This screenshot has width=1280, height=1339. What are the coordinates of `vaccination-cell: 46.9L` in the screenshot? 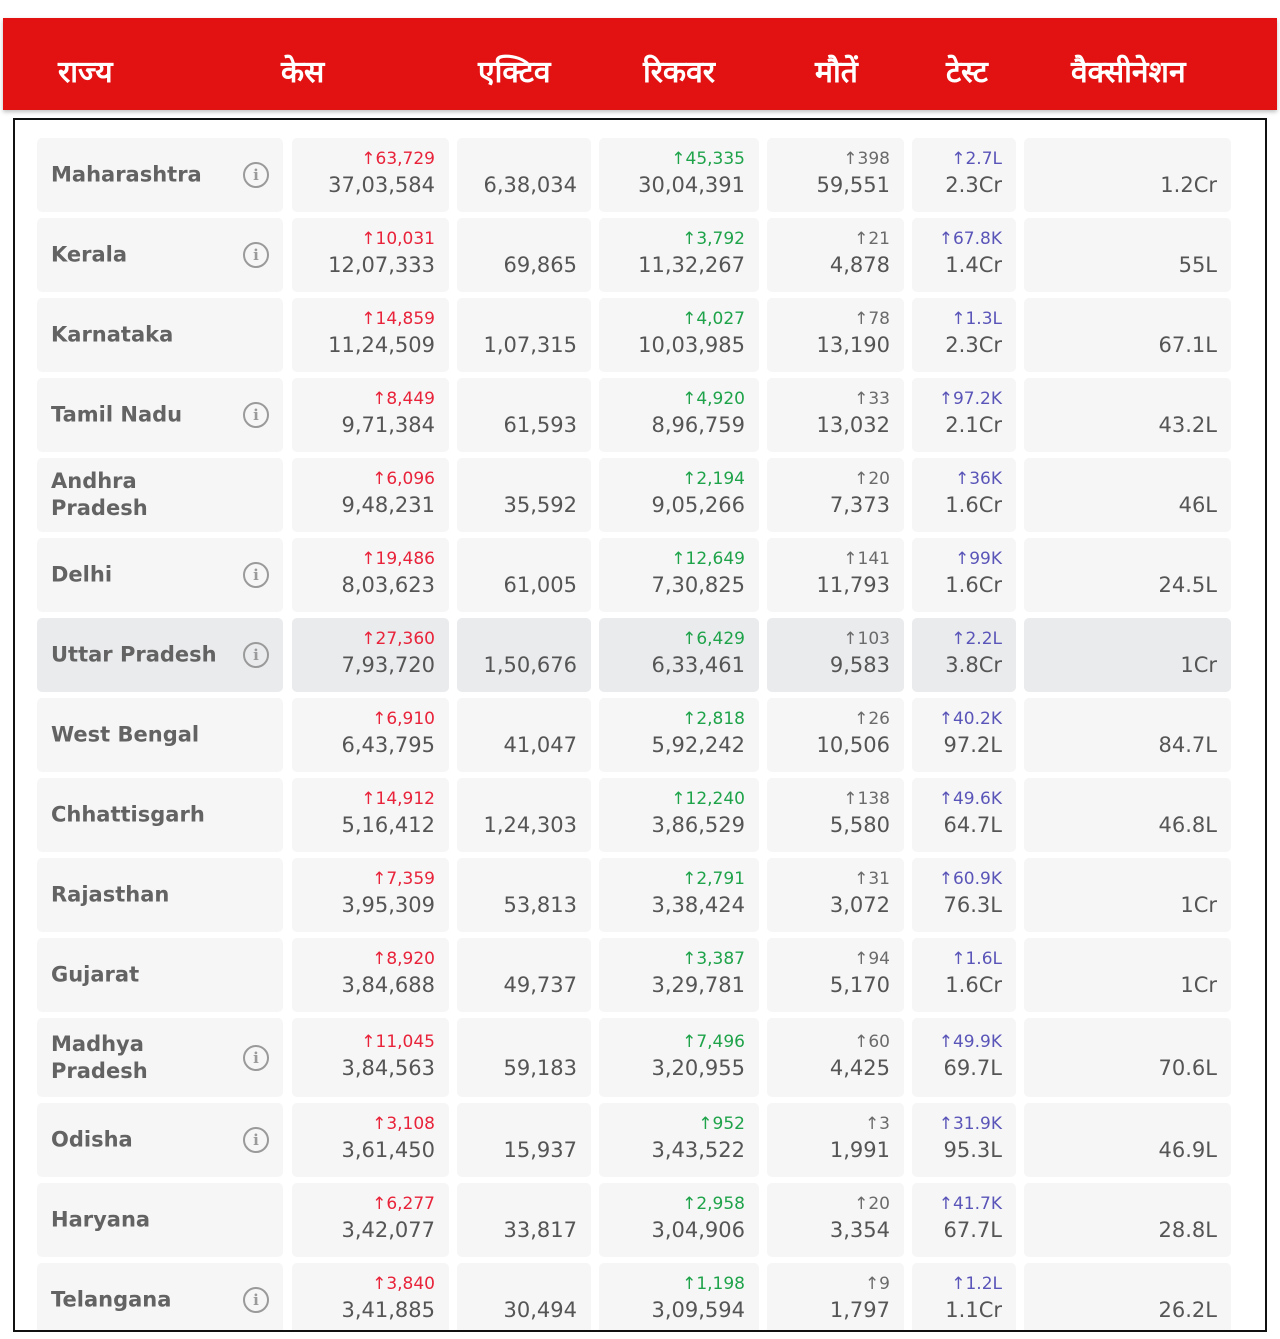 It's located at (1127, 1140).